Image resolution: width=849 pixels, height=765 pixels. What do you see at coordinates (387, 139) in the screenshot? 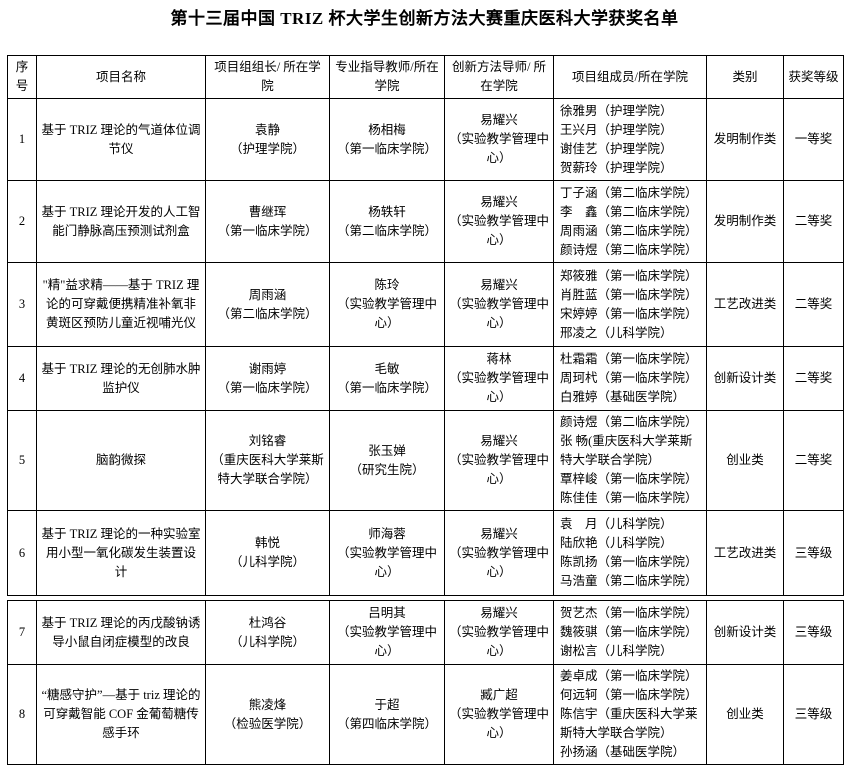
I see `cell-advisor: 杨相梅 （第一临床学院）` at bounding box center [387, 139].